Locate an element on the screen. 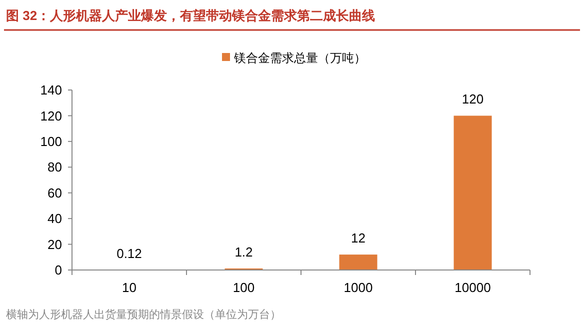  x-tick-label: 10000 is located at coordinates (472, 287).